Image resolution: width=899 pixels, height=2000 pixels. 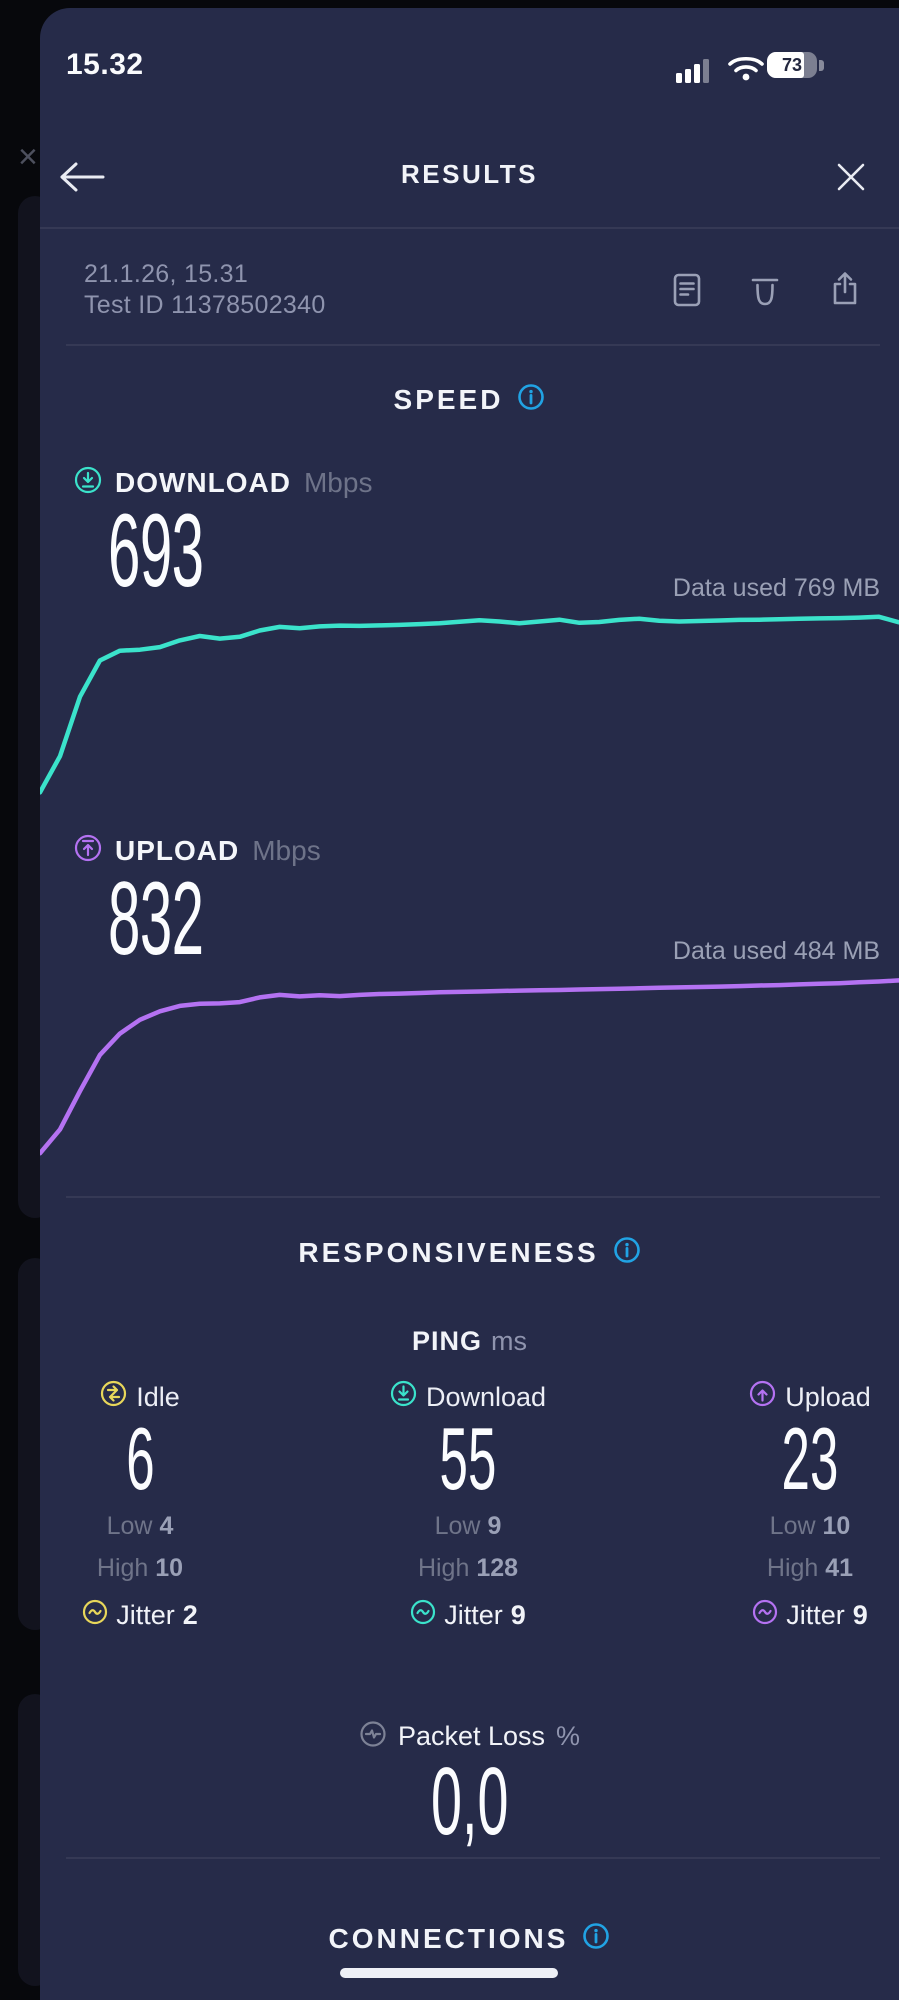 I want to click on page-title: RESULTS, so click(x=469, y=174).